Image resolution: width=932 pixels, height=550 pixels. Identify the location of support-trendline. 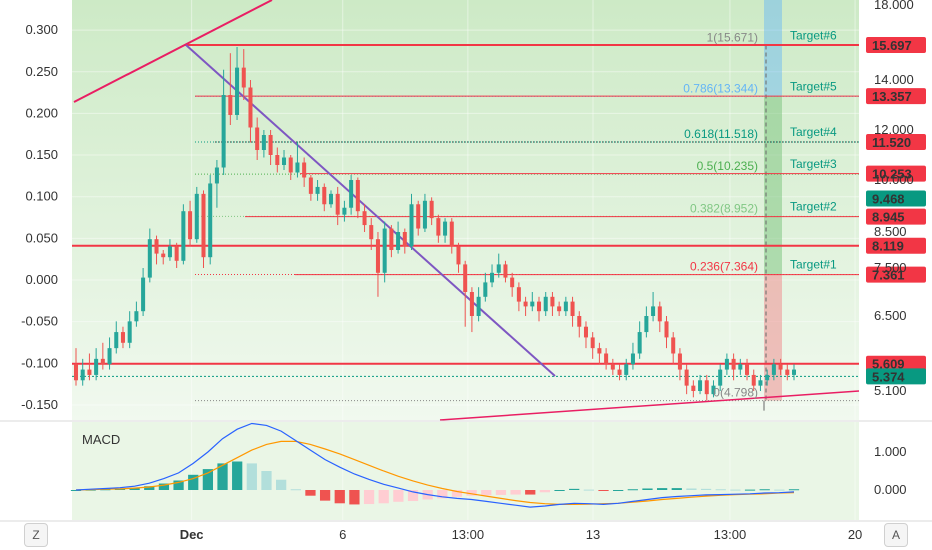
(649, 405).